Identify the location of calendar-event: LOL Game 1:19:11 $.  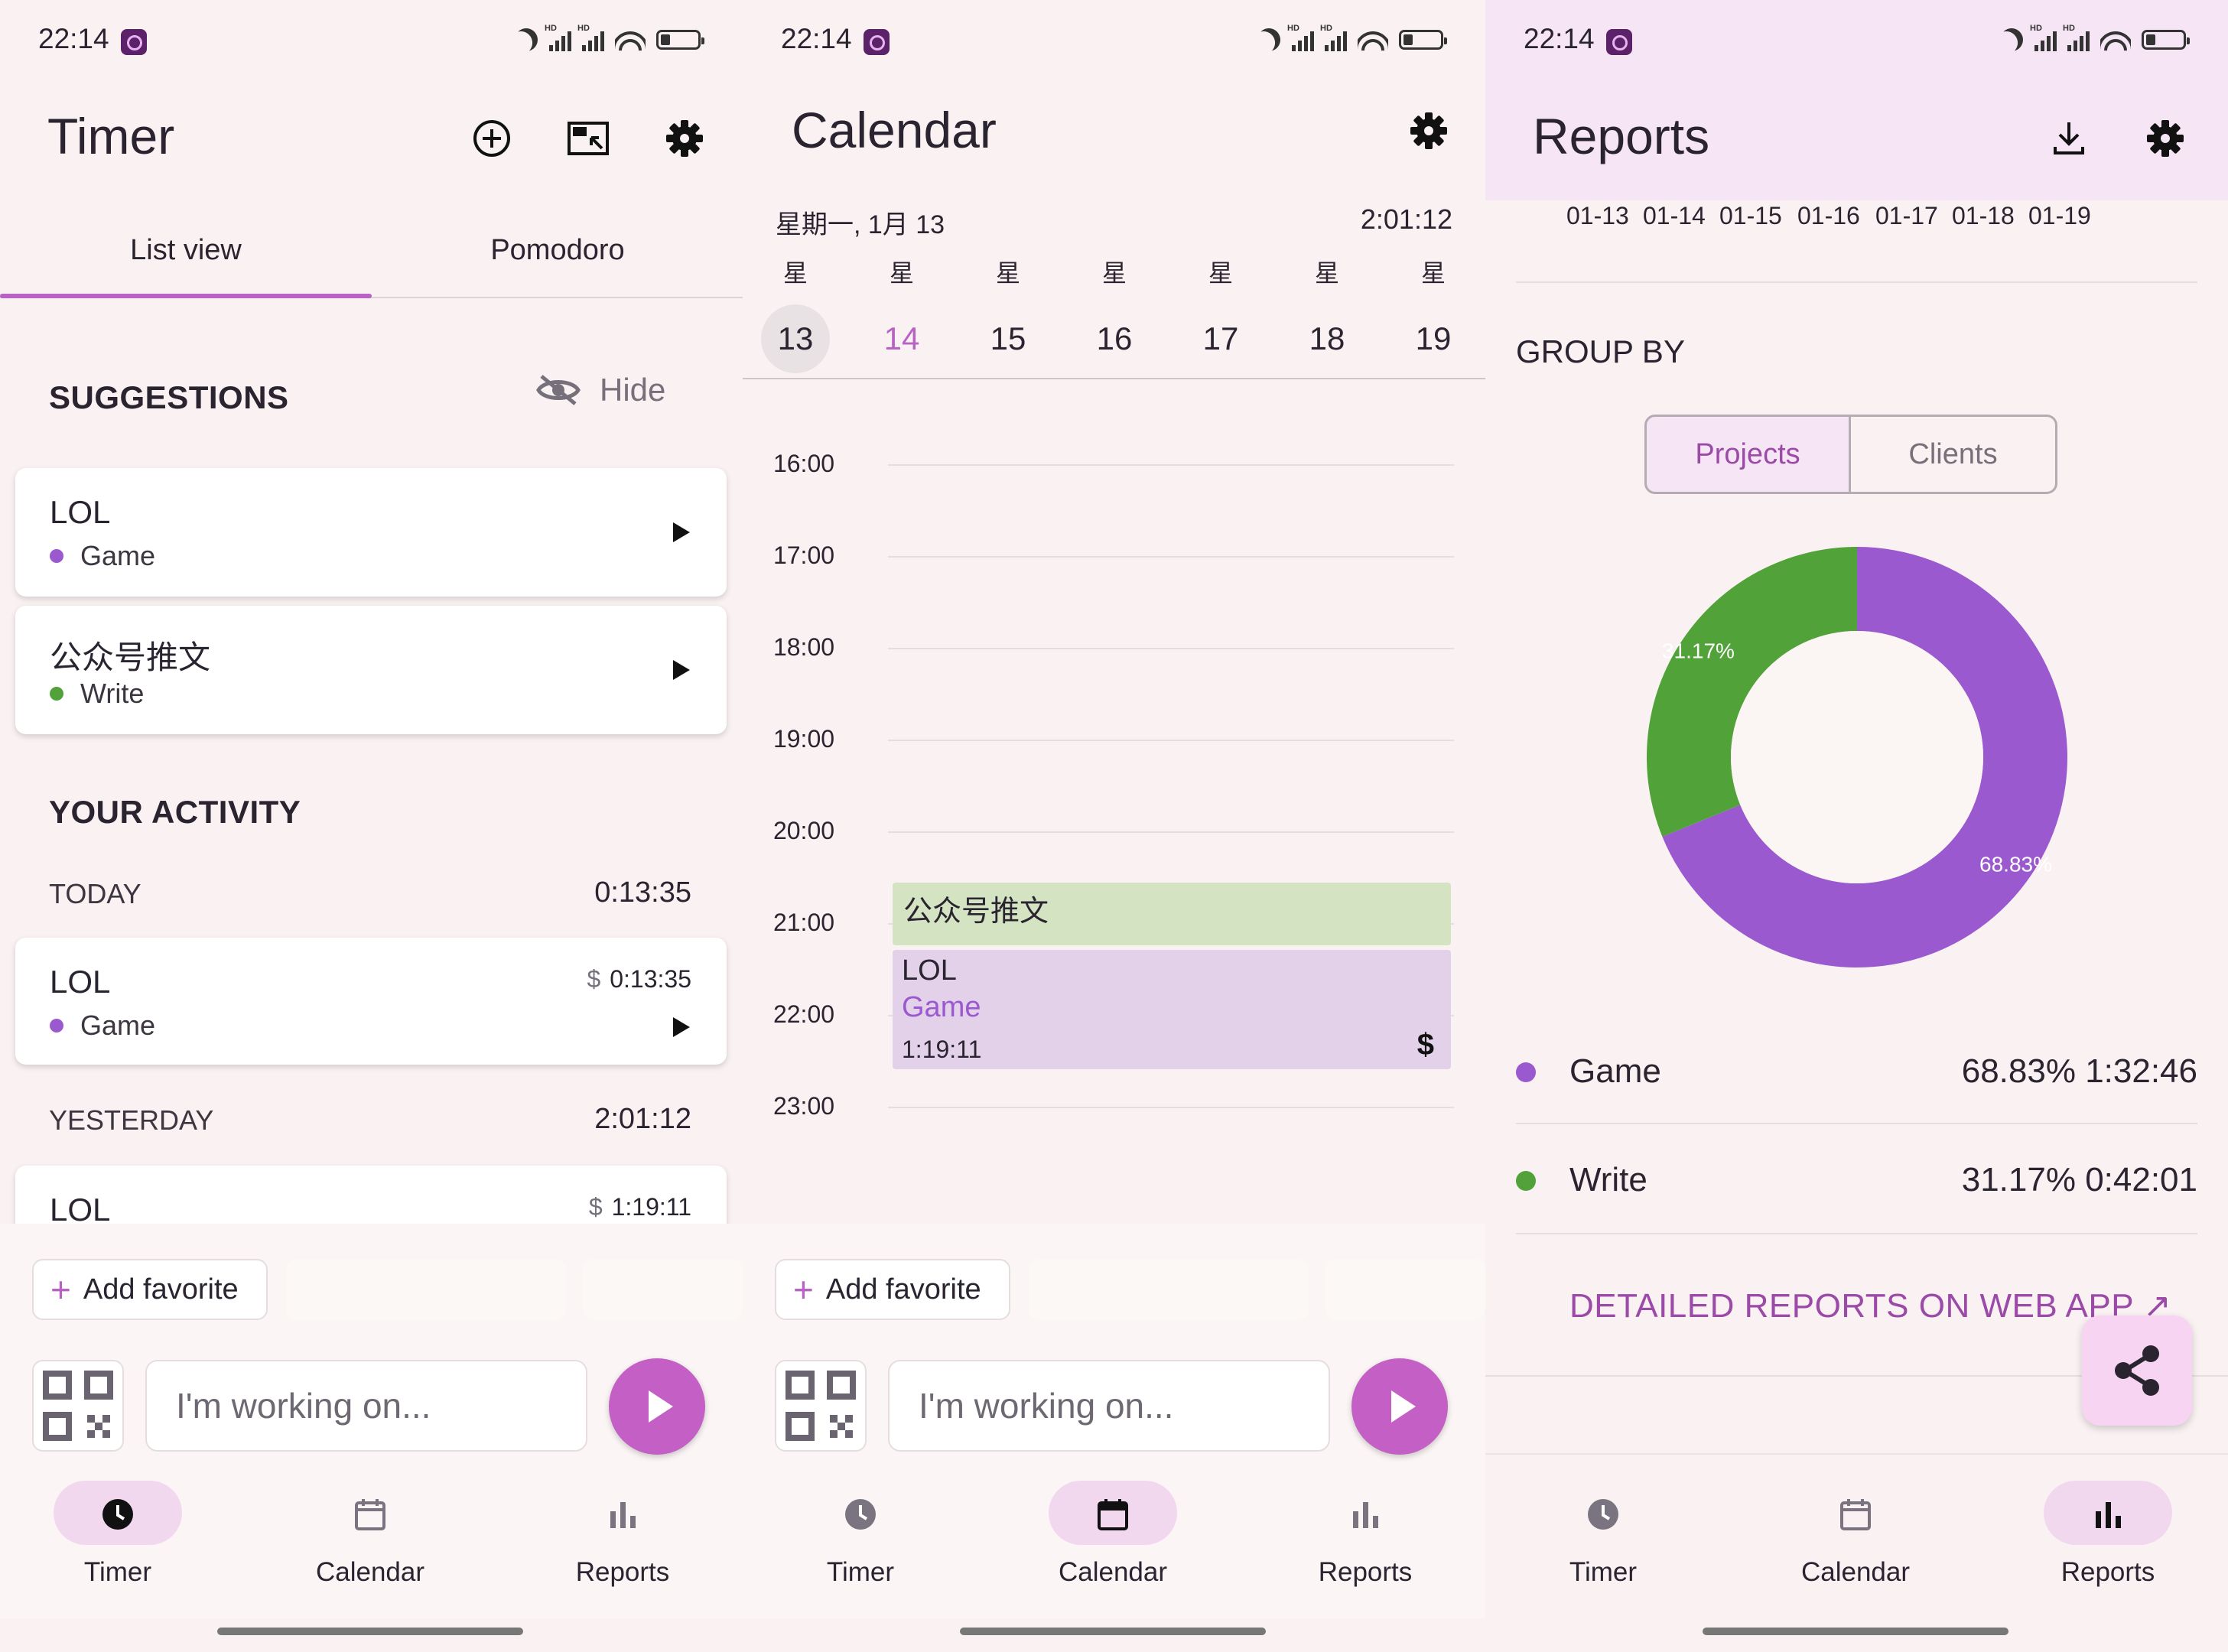
(1172, 1010).